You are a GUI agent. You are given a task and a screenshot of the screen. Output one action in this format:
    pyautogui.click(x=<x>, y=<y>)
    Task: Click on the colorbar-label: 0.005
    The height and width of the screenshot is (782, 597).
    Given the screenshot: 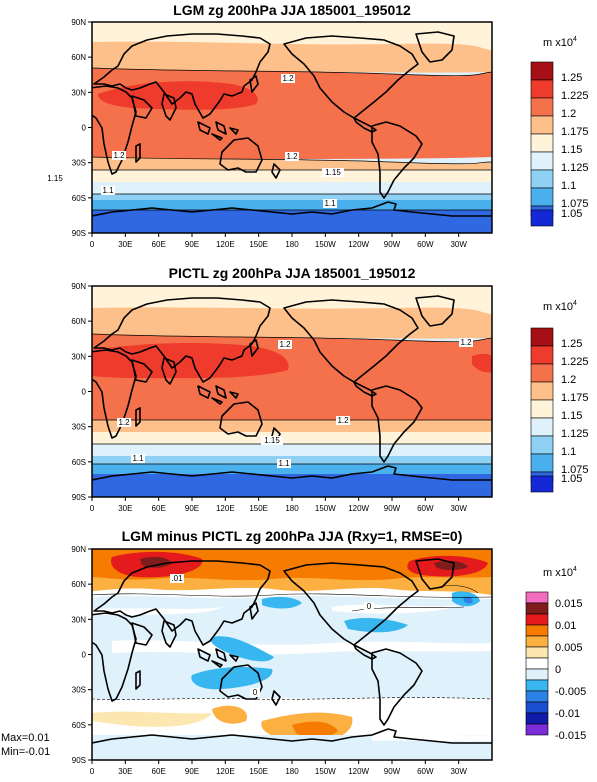 What is the action you would take?
    pyautogui.click(x=569, y=648)
    